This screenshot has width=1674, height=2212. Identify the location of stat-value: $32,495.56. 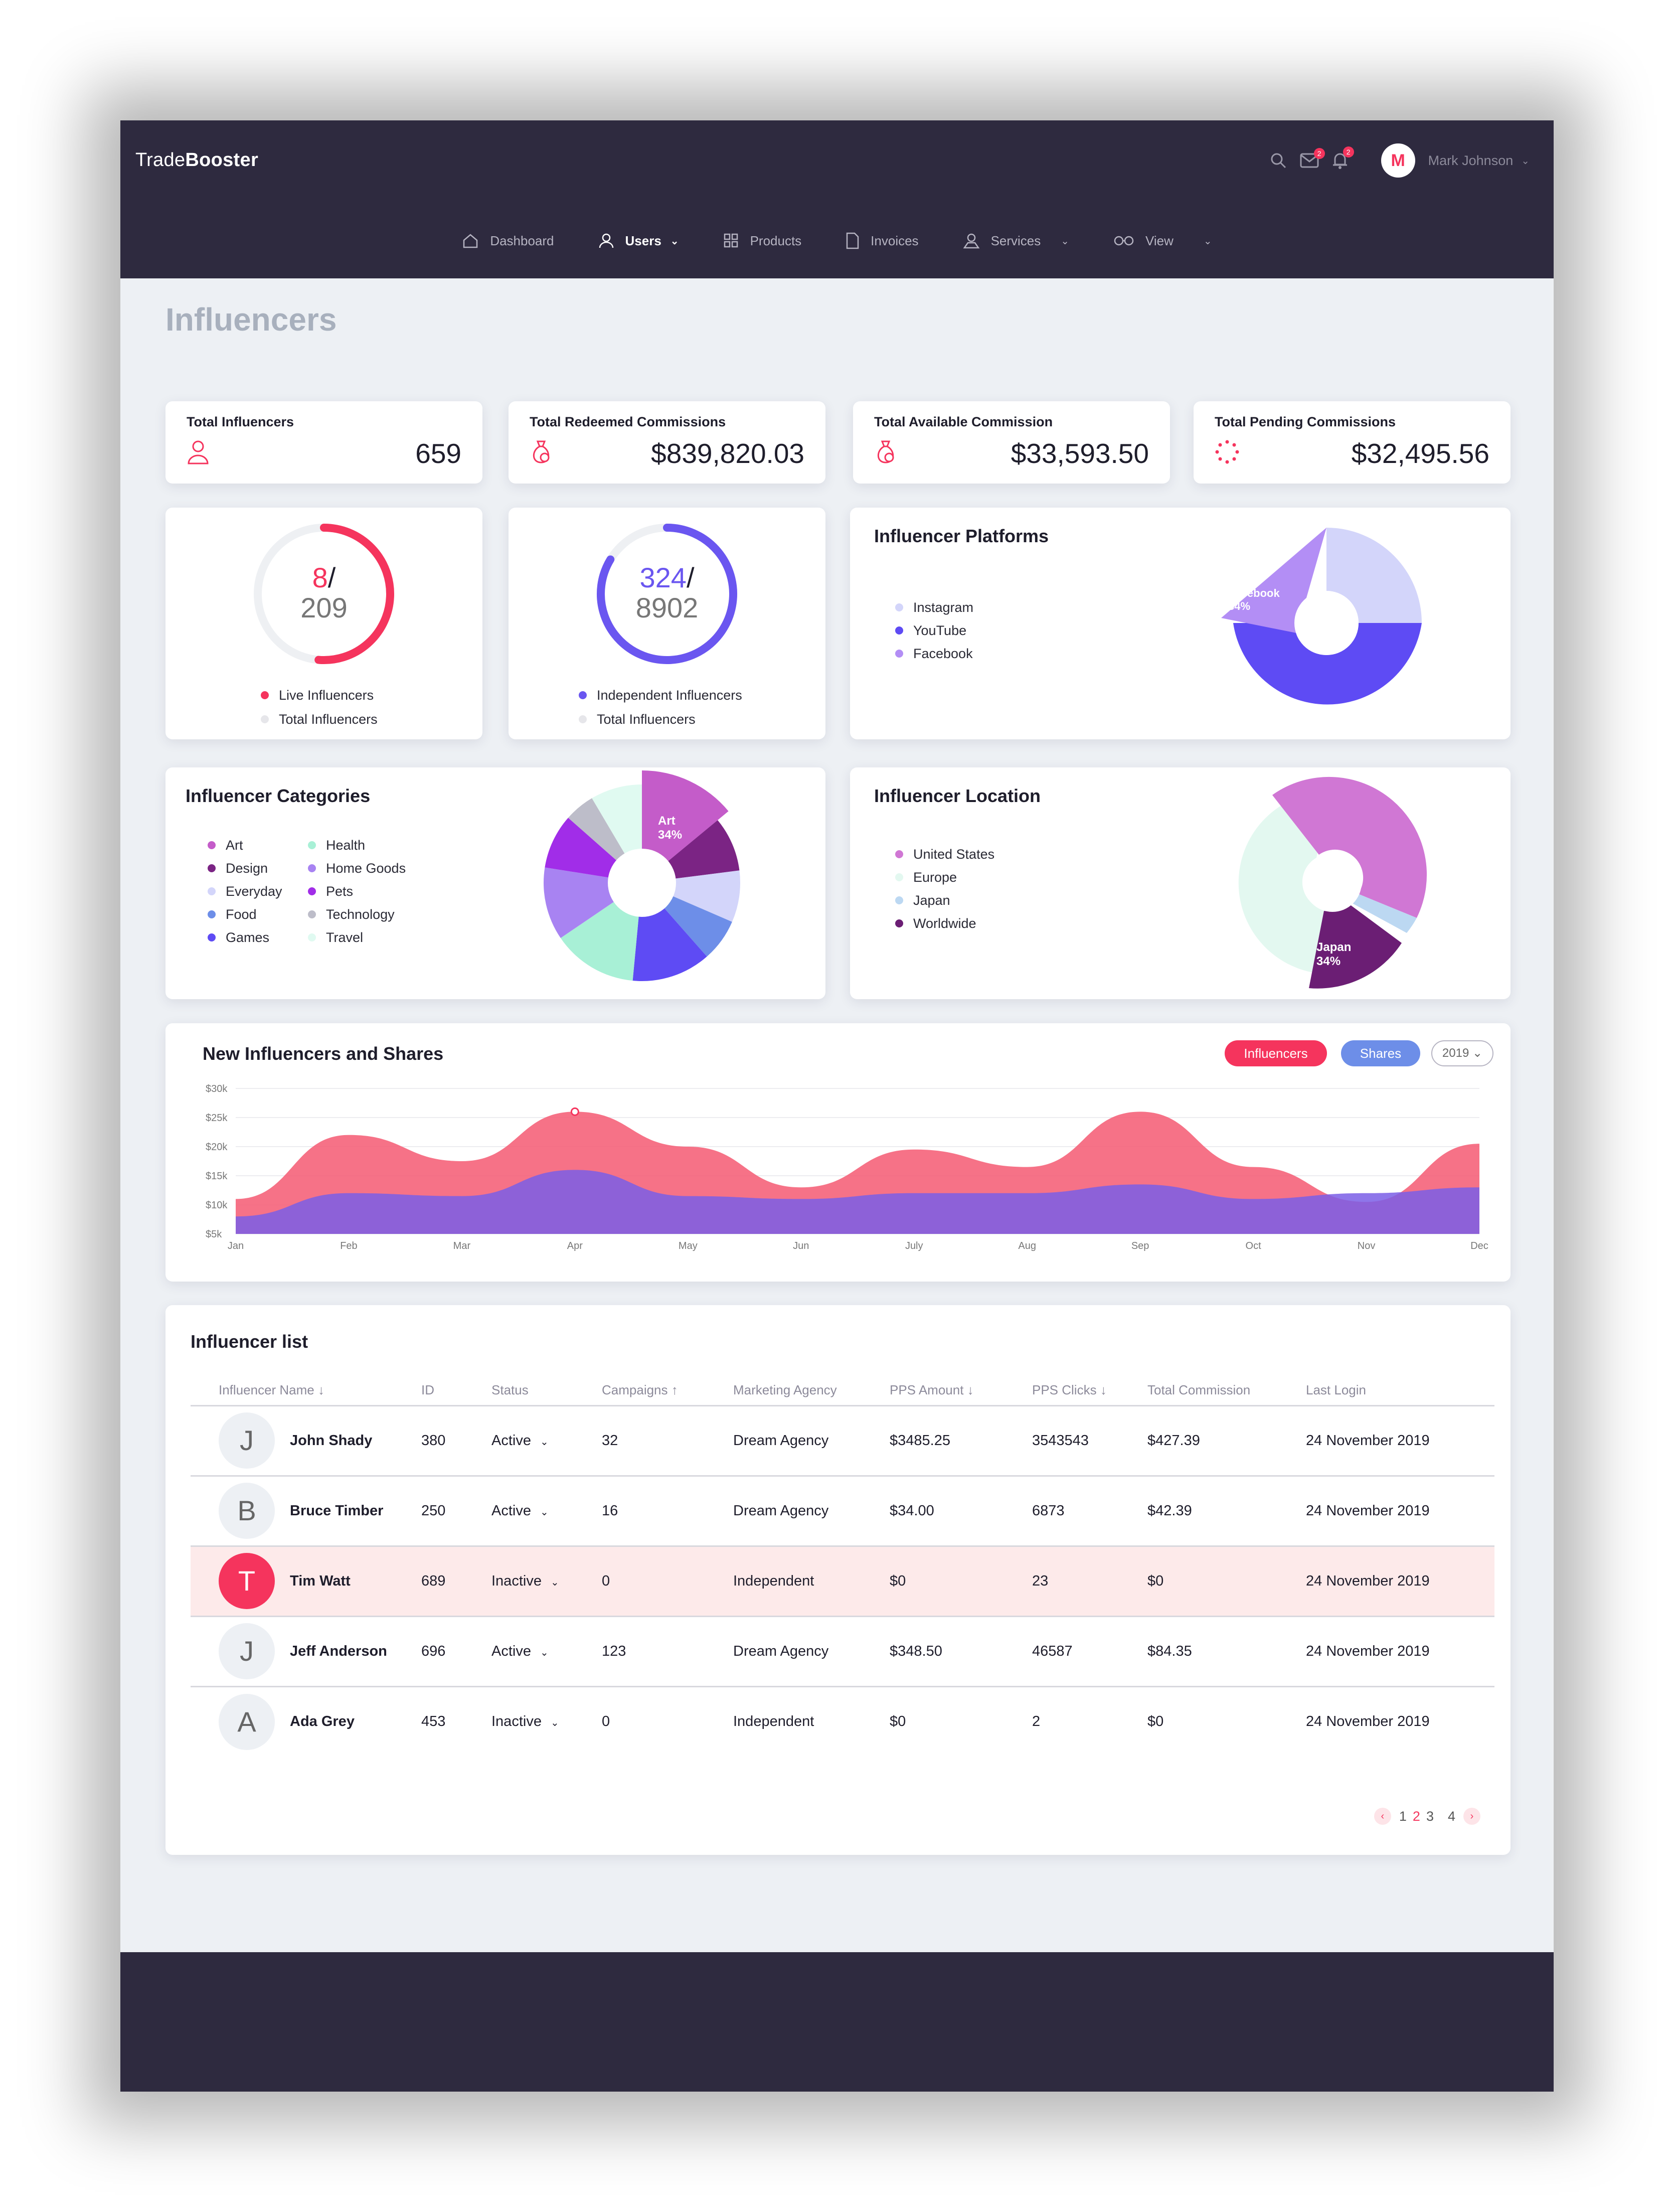
(1420, 453).